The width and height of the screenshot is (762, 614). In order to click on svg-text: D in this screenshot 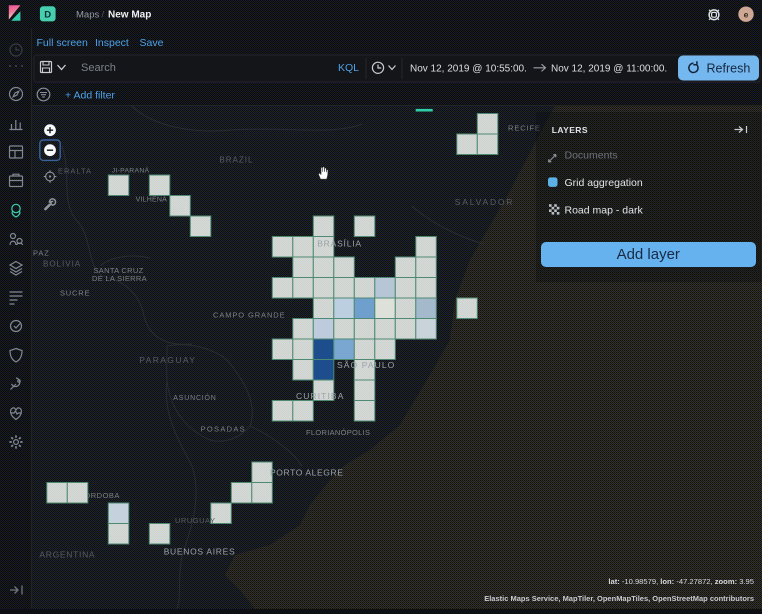, I will do `click(47, 15)`.